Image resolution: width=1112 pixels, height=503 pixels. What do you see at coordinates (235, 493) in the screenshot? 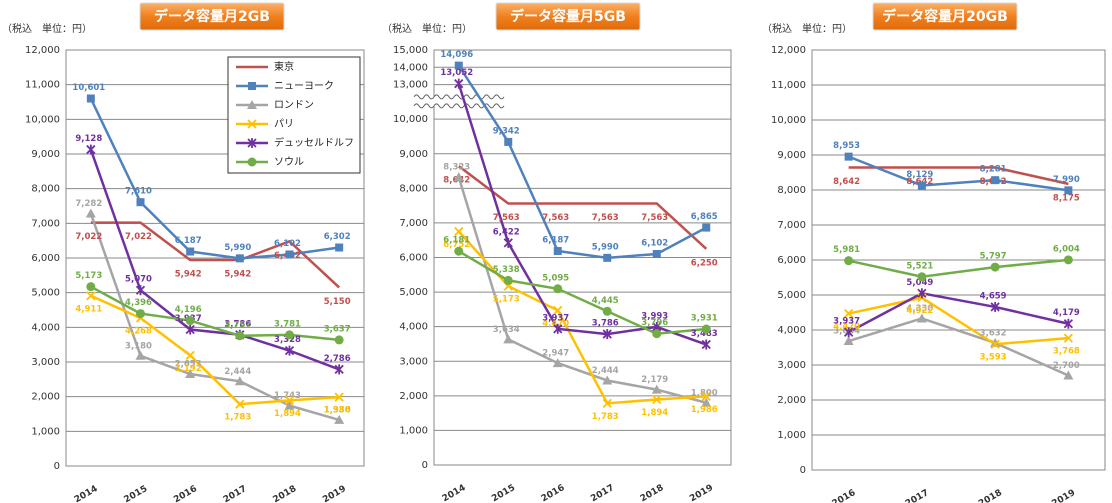
I see `x-tick-label: 2017` at bounding box center [235, 493].